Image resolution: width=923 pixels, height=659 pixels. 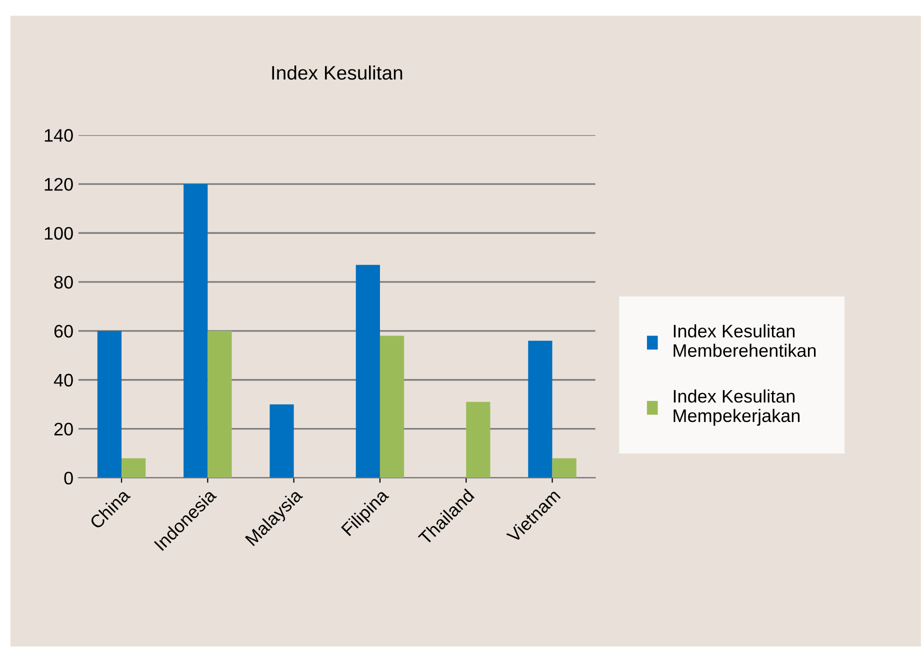 What do you see at coordinates (58, 135) in the screenshot?
I see `y-tick-label: 140` at bounding box center [58, 135].